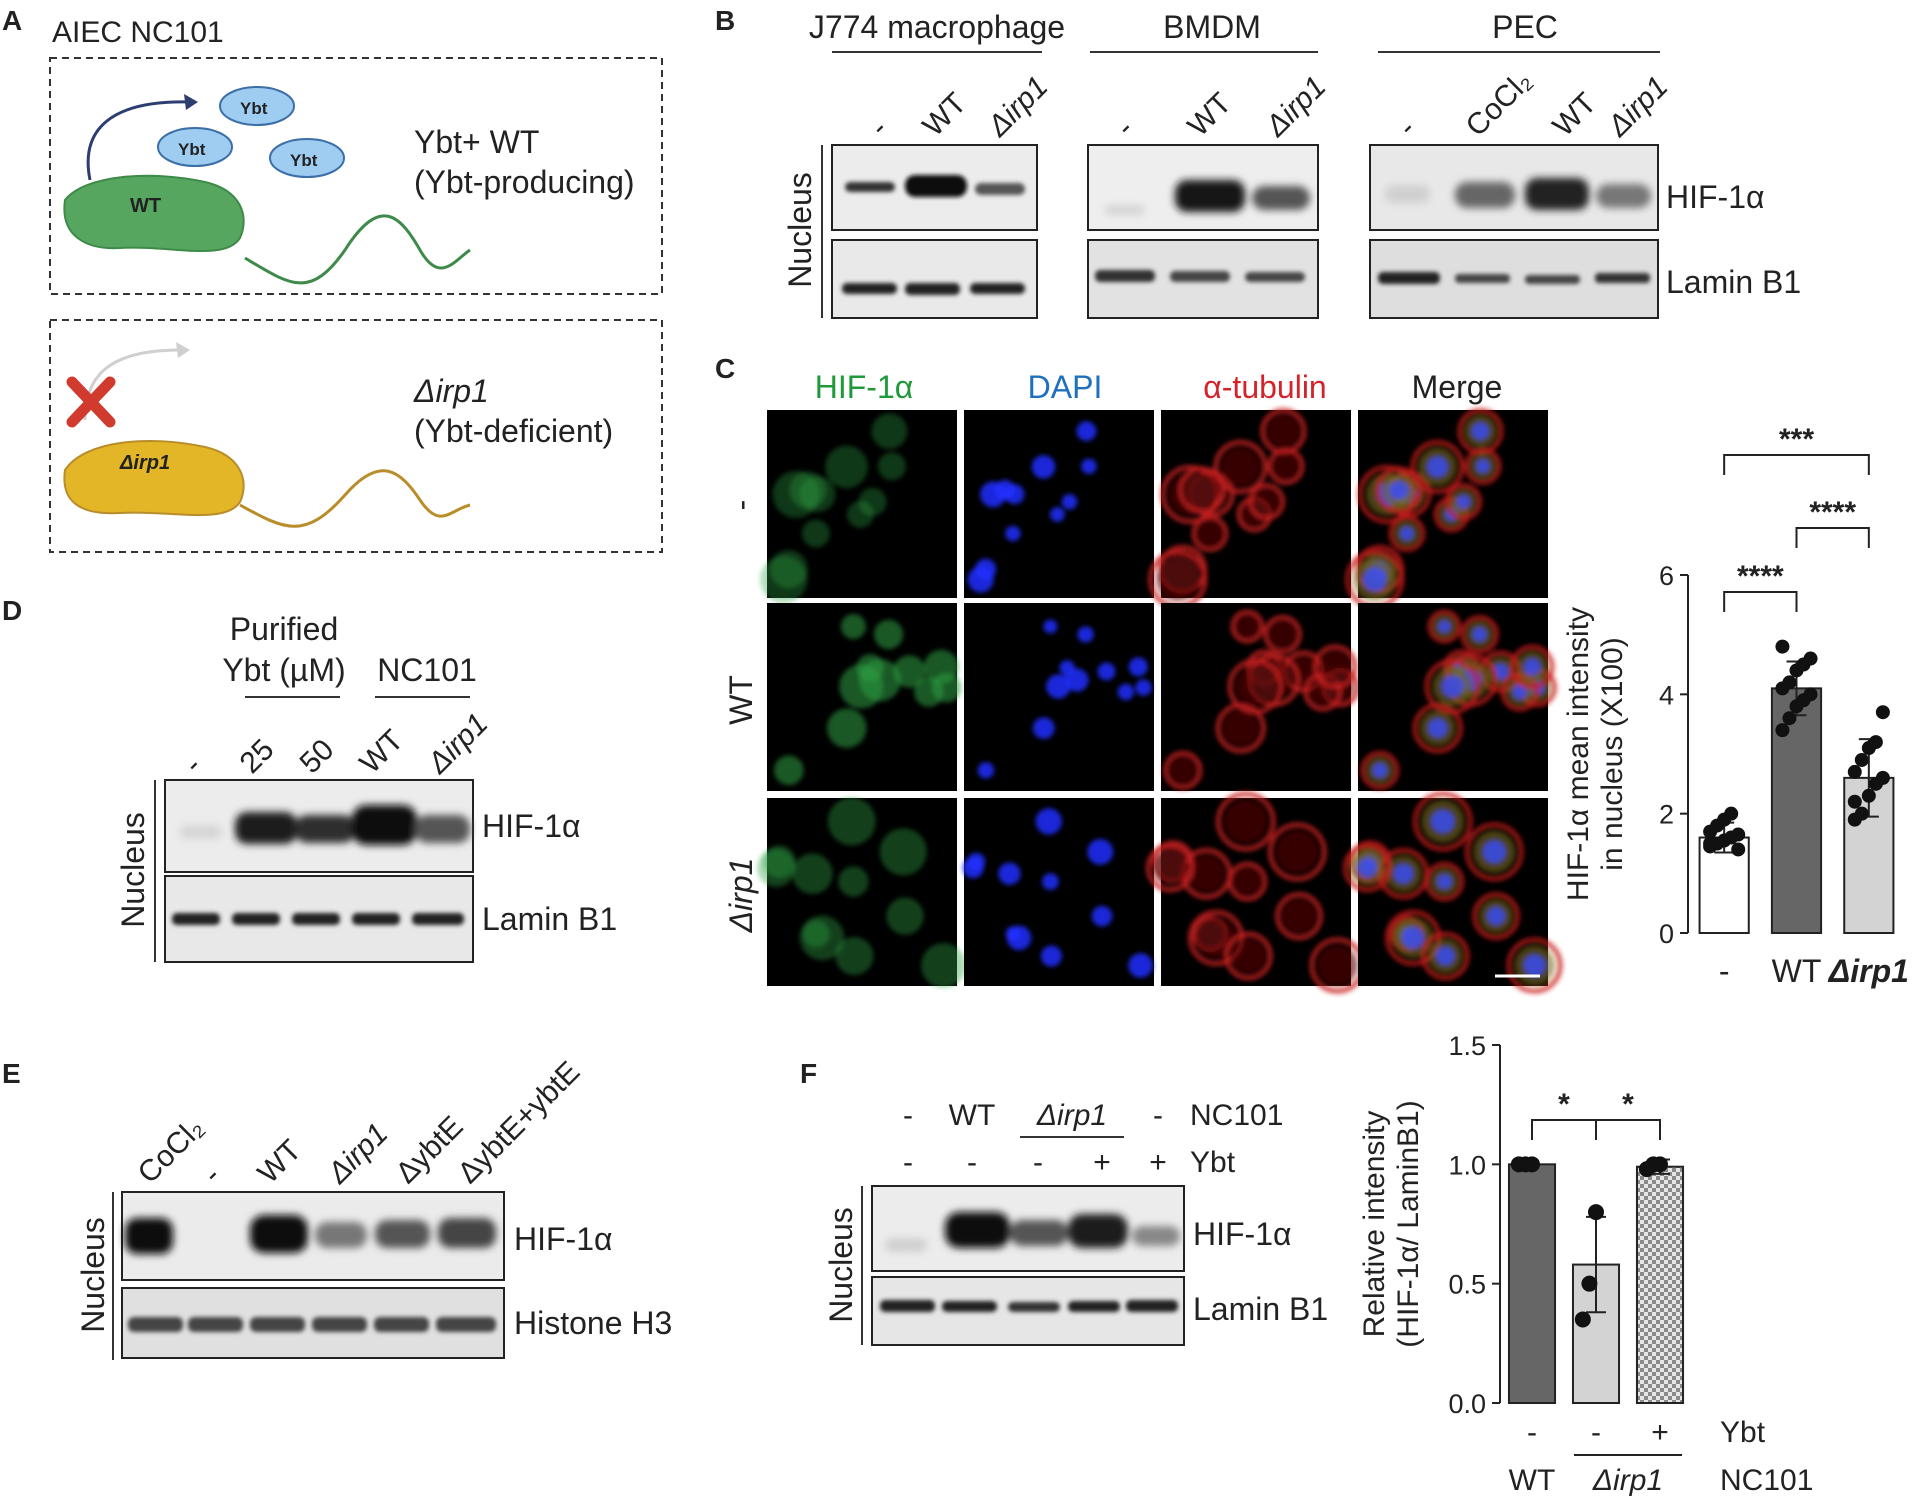 This screenshot has height=1497, width=1919. What do you see at coordinates (212, 1175) in the screenshot?
I see `e-lane-label: -` at bounding box center [212, 1175].